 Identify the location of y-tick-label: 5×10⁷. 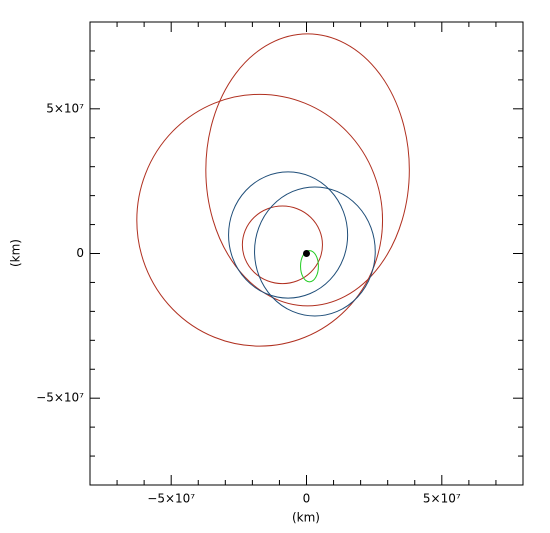
(65, 108).